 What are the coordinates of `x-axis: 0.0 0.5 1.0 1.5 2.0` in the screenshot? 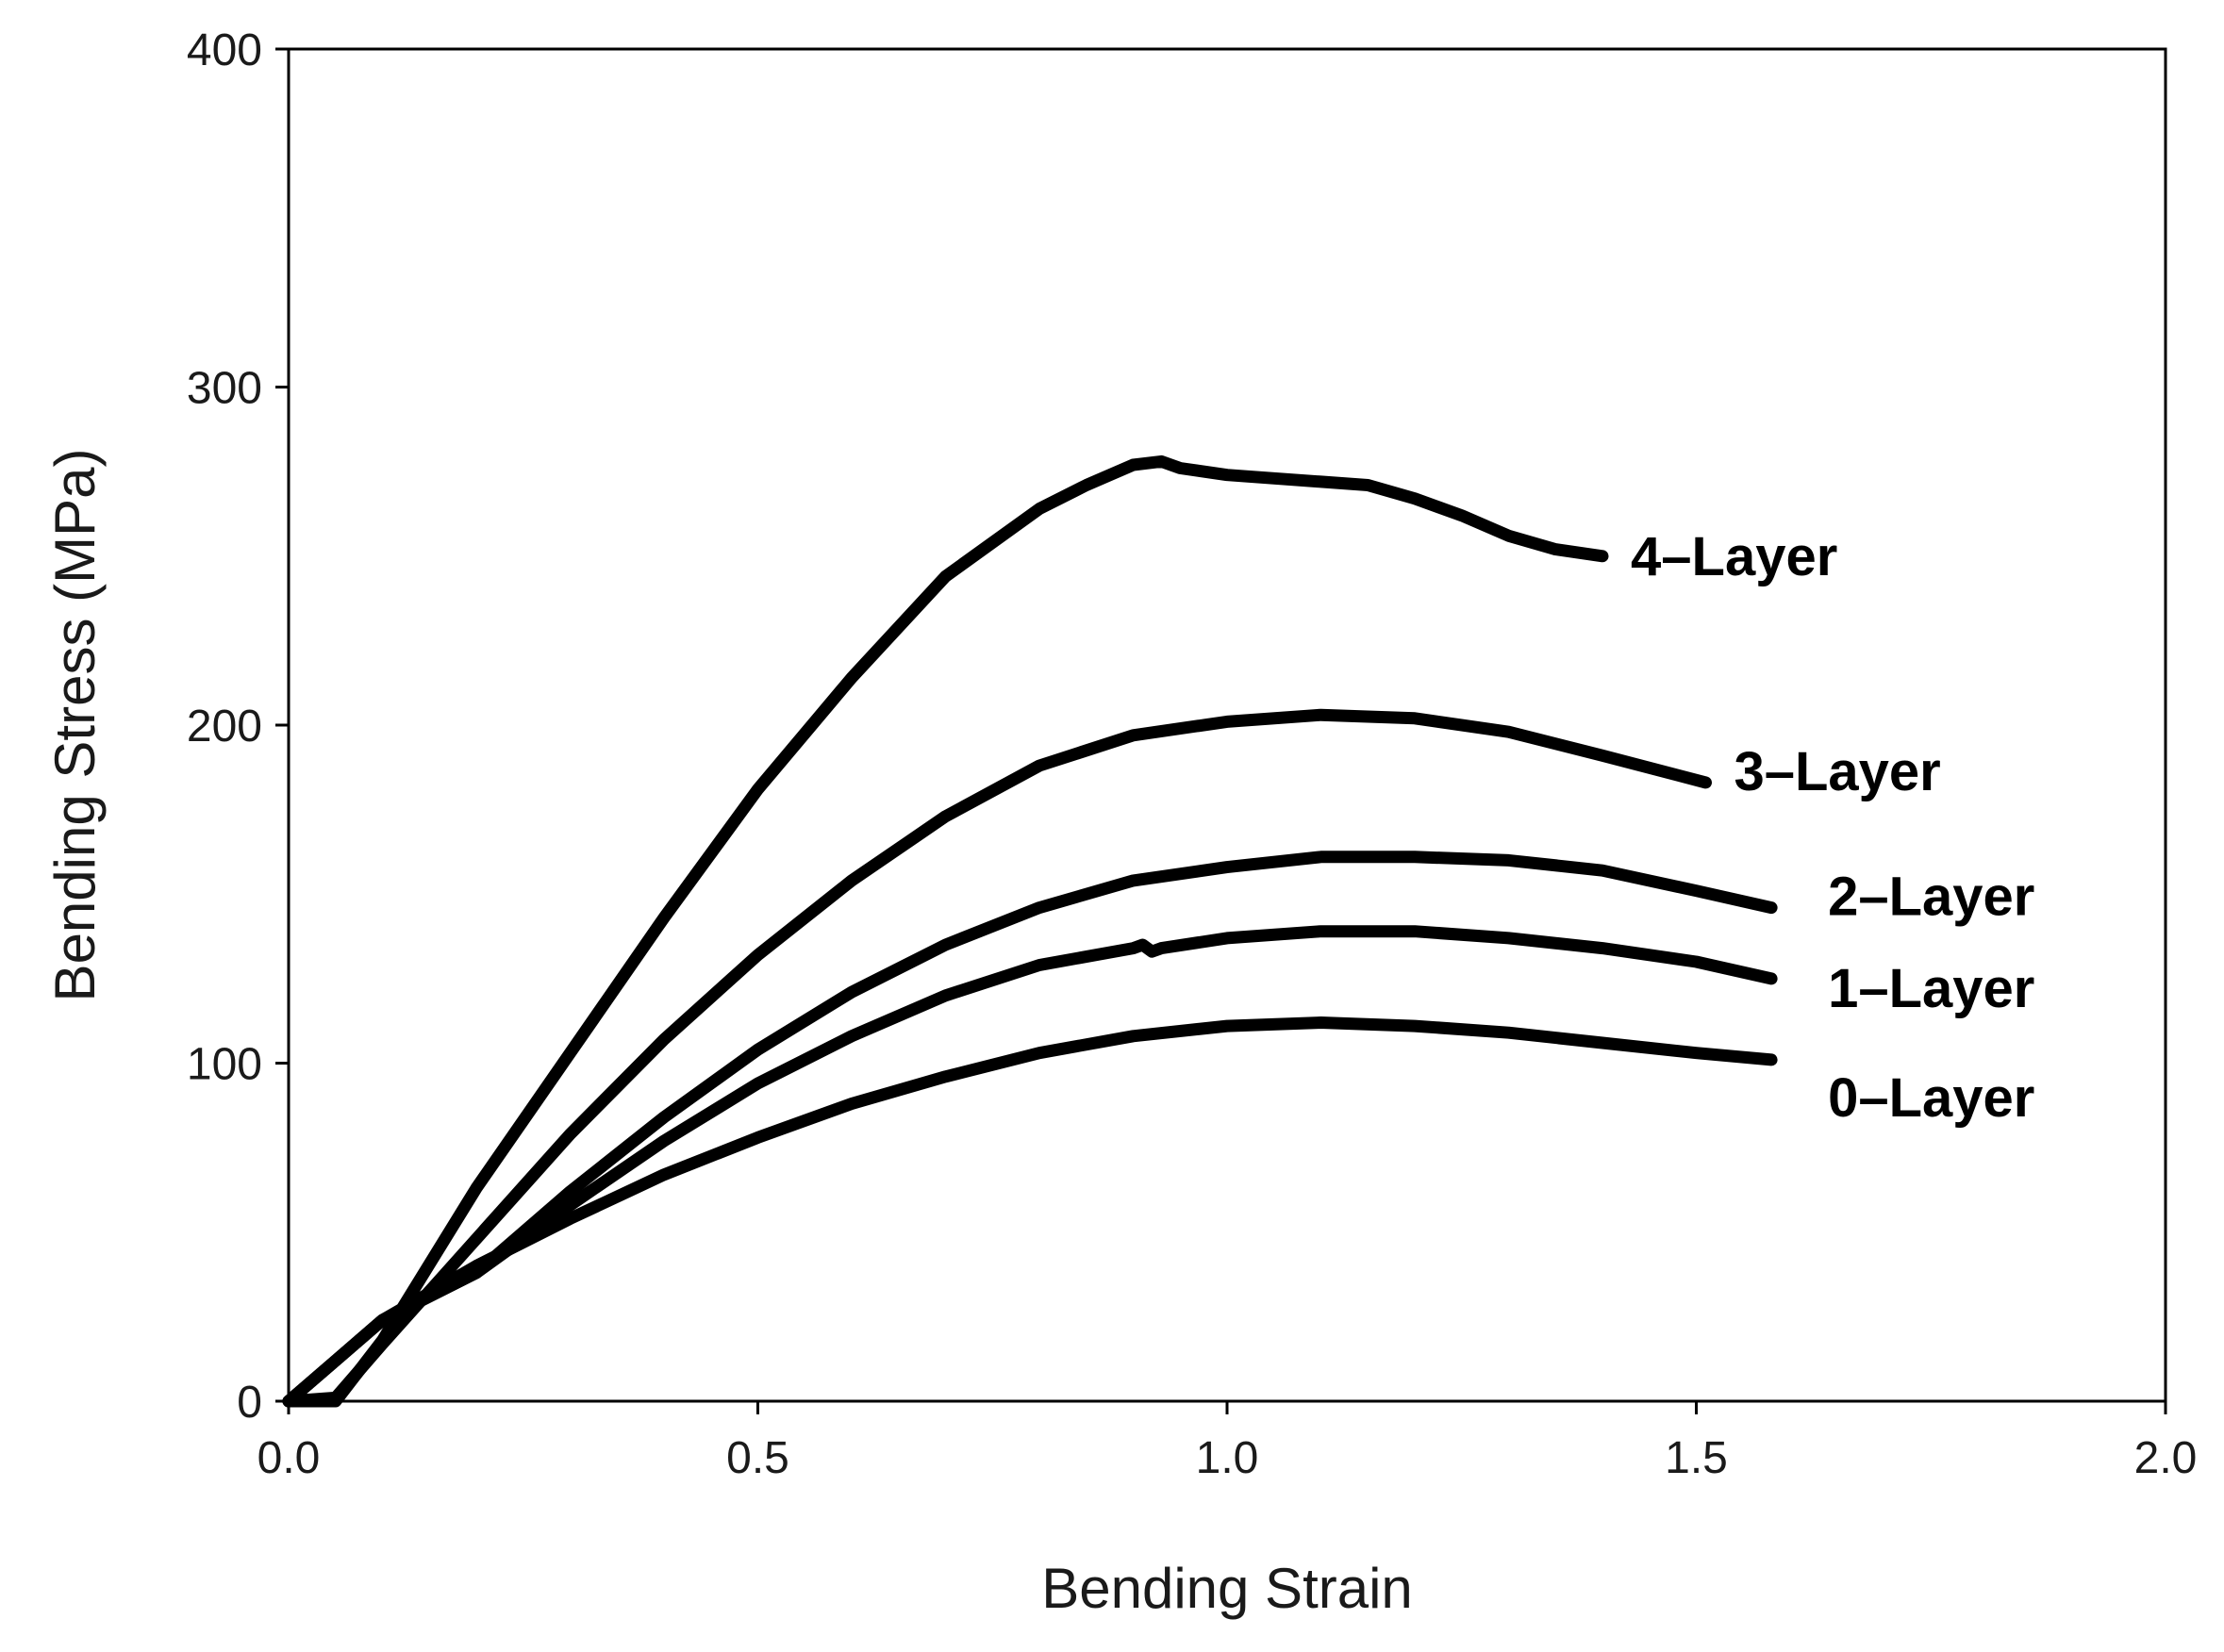 It's located at (1227, 1442).